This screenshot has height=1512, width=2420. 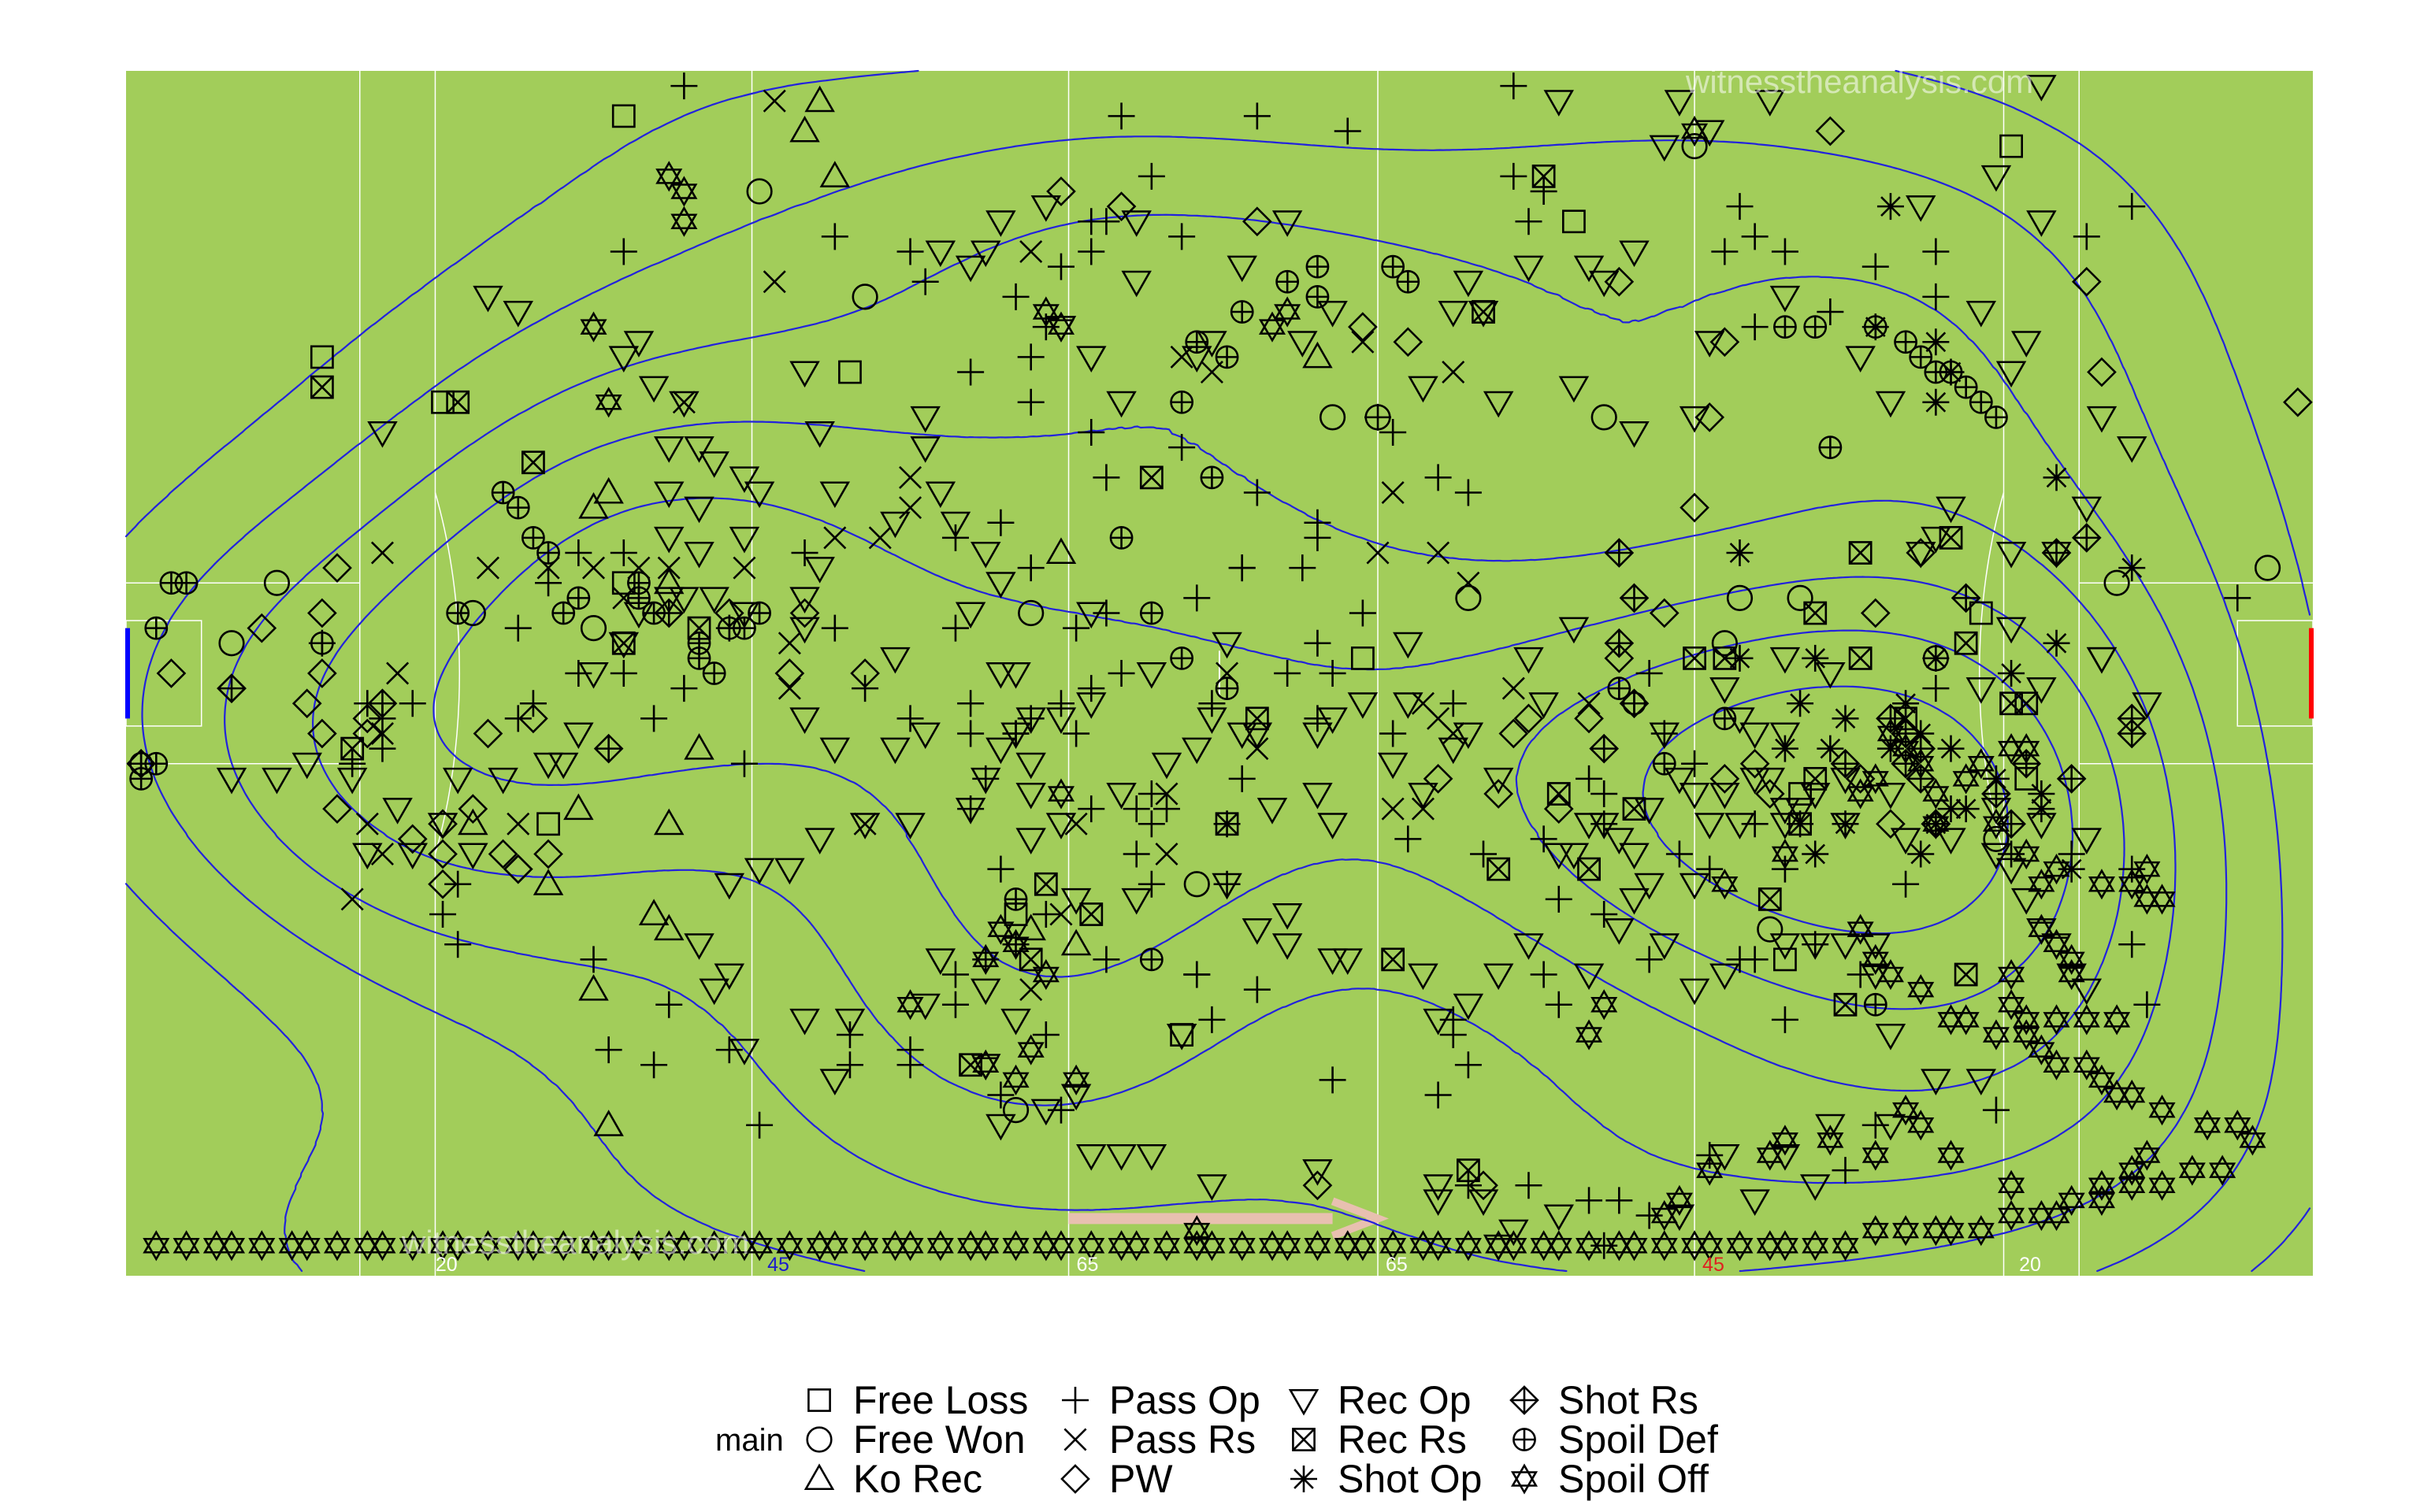 I want to click on legend-key-spoil-def, so click(x=1524, y=1439).